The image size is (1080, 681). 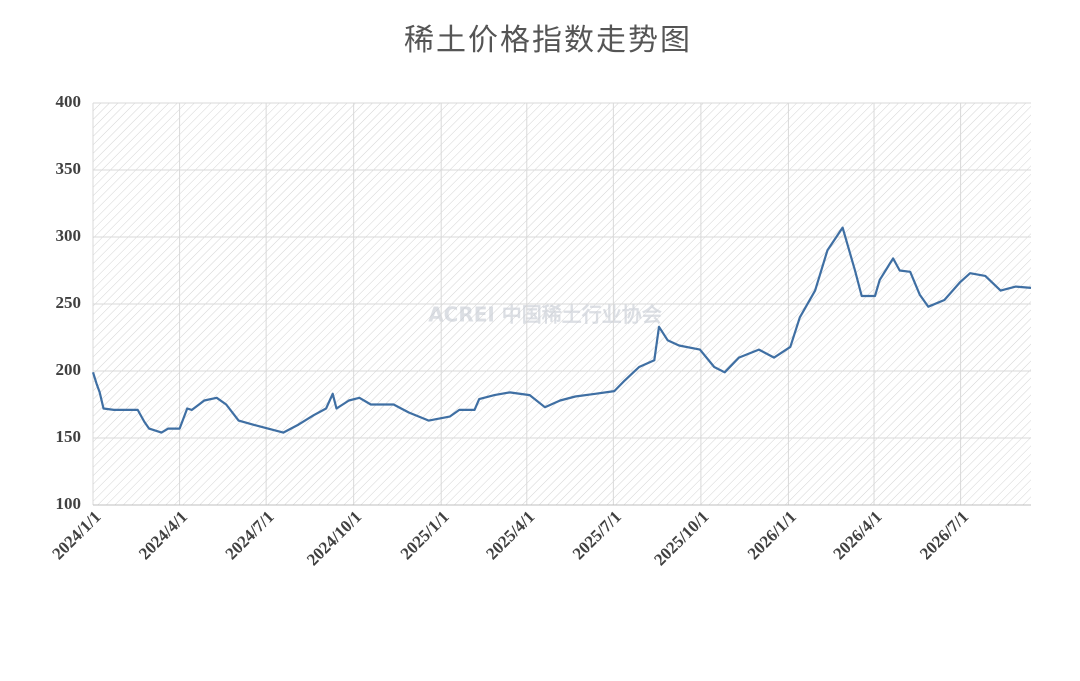 I want to click on x-tick-label: 2025/10/1, so click(x=681, y=538).